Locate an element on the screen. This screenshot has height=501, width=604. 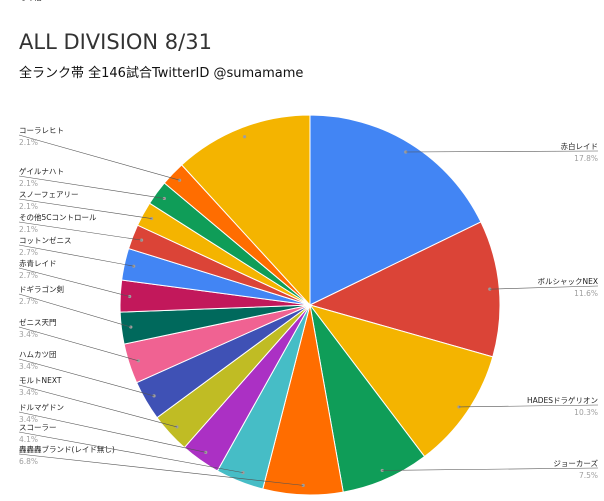
slice-percent-13: 2.1% is located at coordinates (28, 229).